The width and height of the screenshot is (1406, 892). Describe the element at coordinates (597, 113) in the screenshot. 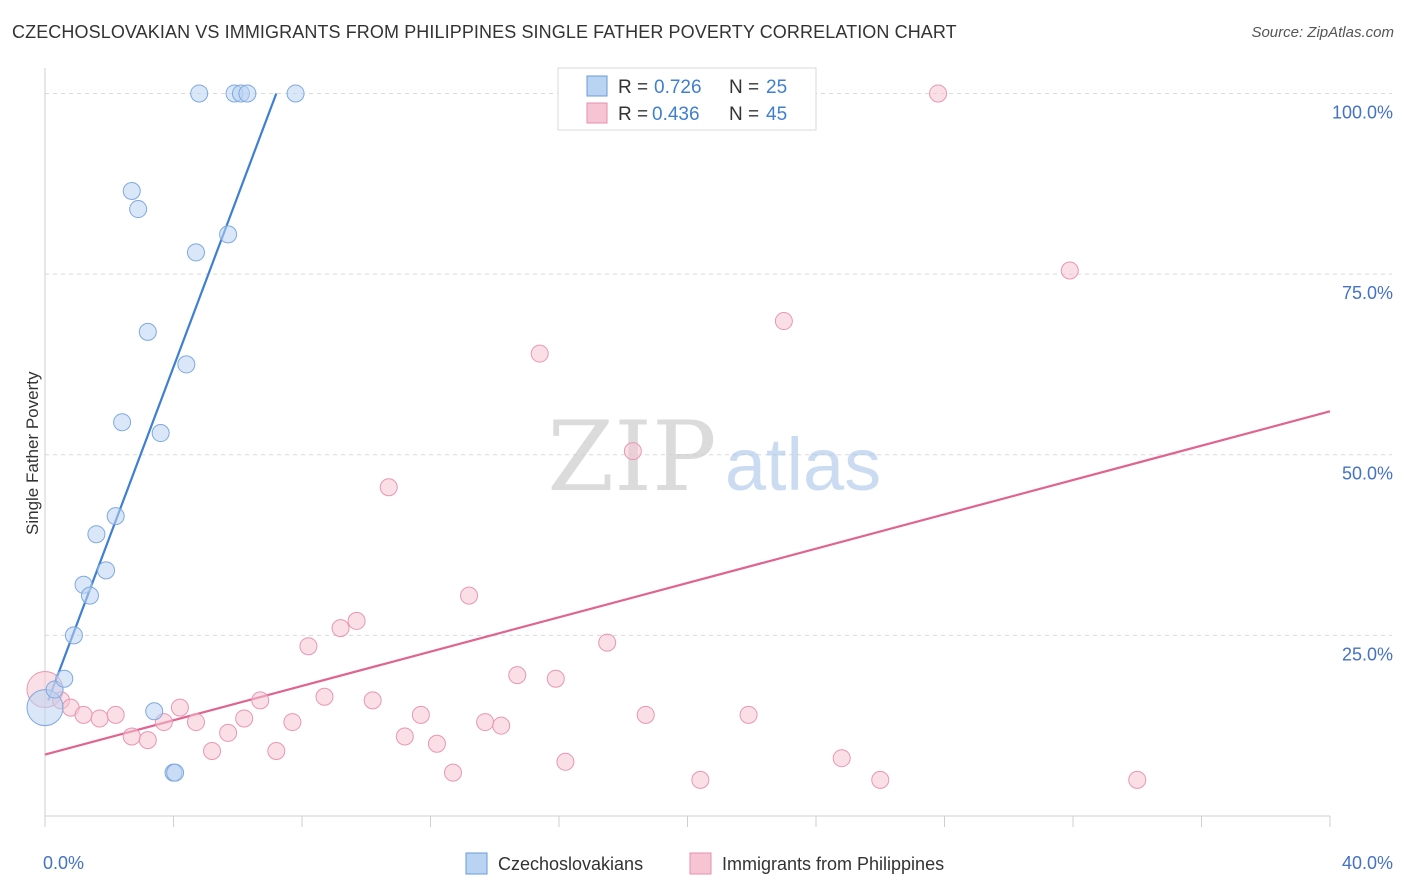

I see `legend-swatch-pink` at that location.